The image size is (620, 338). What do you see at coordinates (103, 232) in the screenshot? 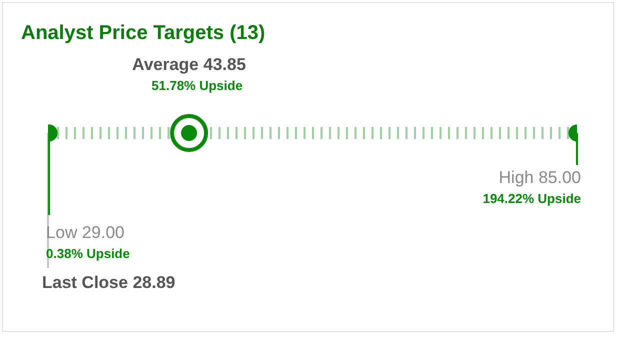
I see `data-label: 29.00` at bounding box center [103, 232].